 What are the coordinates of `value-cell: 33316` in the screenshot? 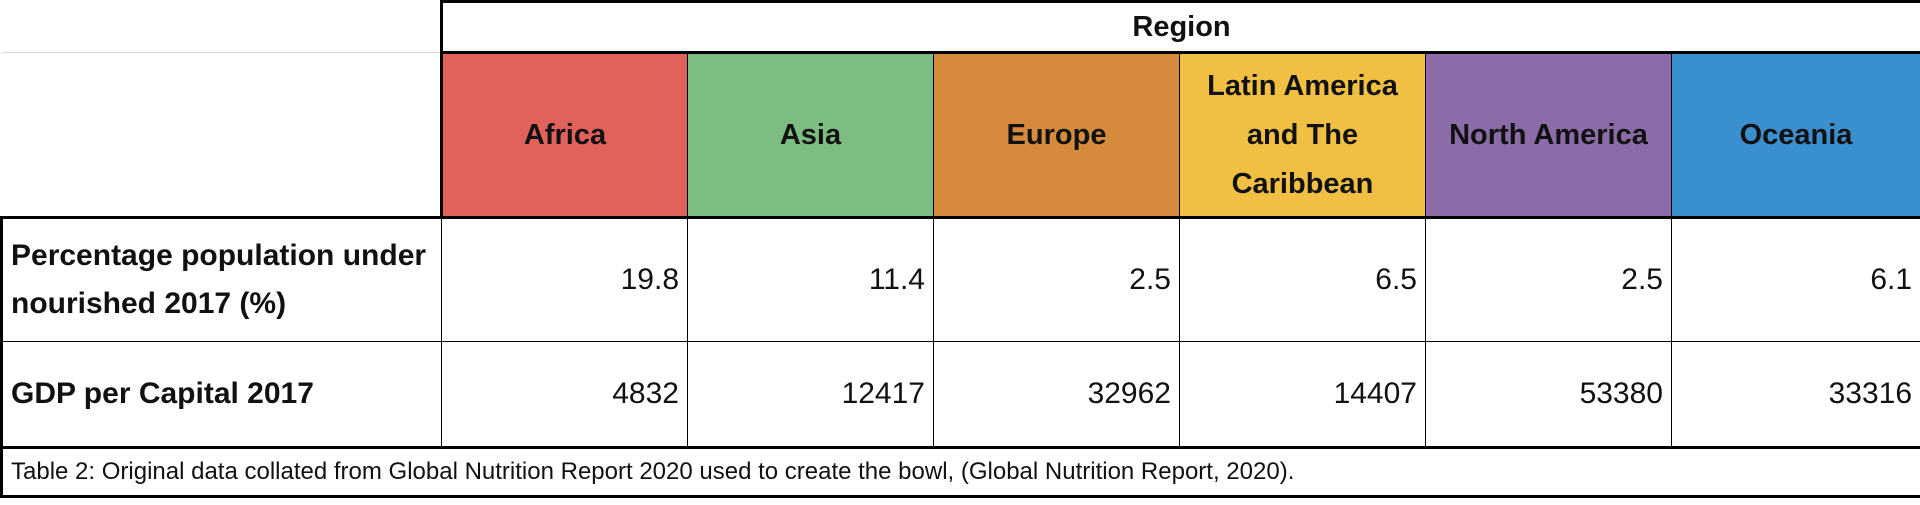 It's located at (1795, 395).